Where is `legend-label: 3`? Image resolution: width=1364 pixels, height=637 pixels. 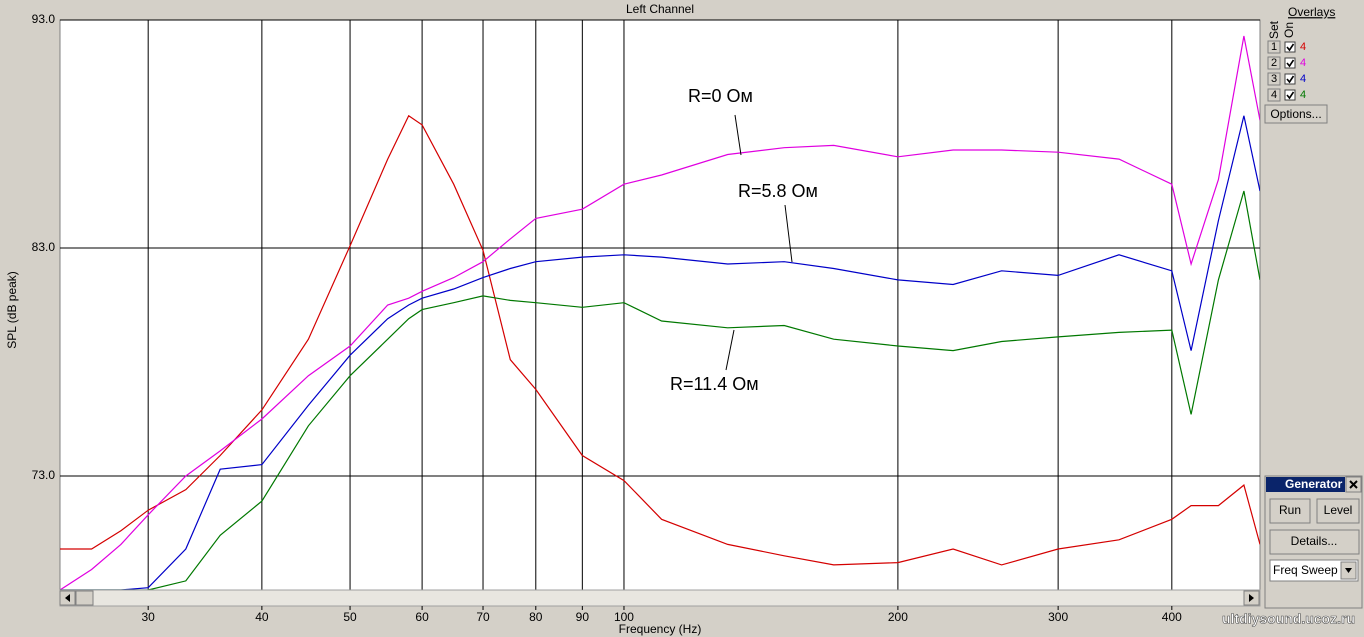
legend-label: 3 is located at coordinates (1274, 79).